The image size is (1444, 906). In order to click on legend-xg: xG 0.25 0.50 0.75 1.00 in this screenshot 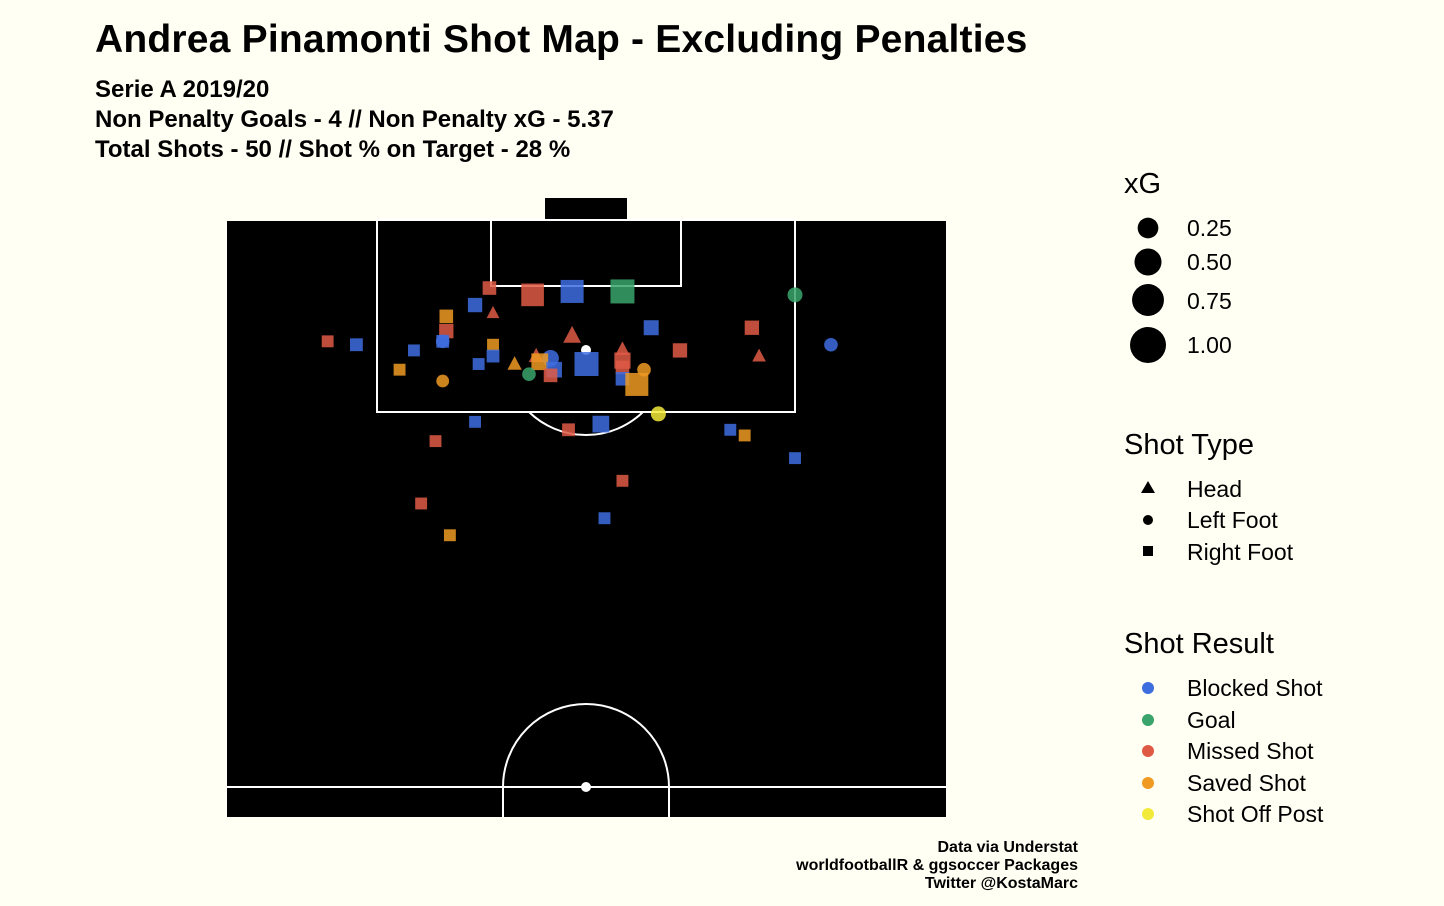, I will do `click(1178, 265)`.